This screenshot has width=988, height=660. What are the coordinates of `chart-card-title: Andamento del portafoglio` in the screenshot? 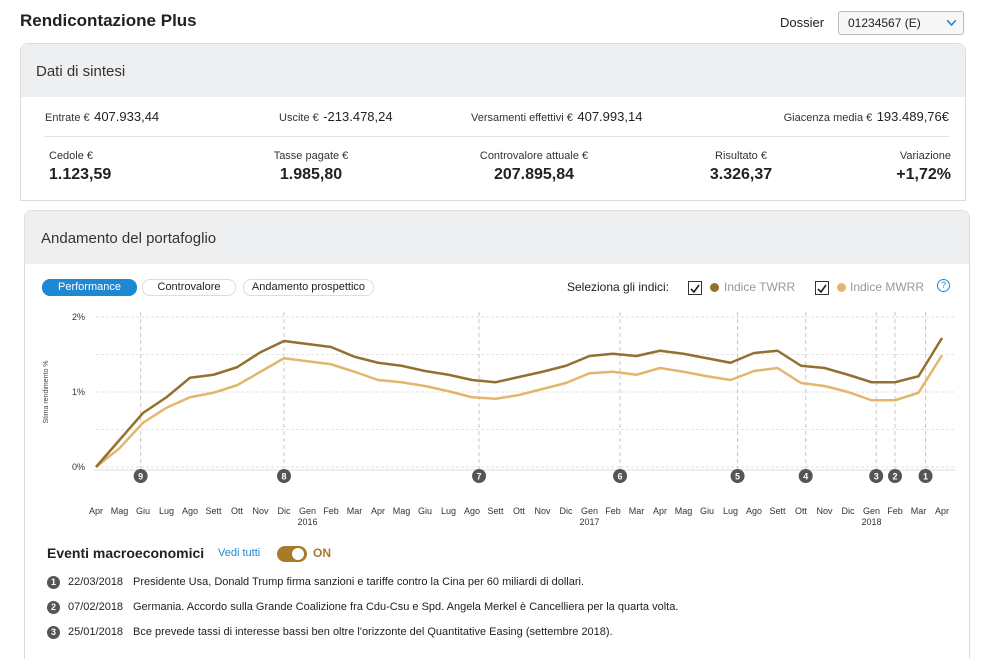 It's located at (129, 238).